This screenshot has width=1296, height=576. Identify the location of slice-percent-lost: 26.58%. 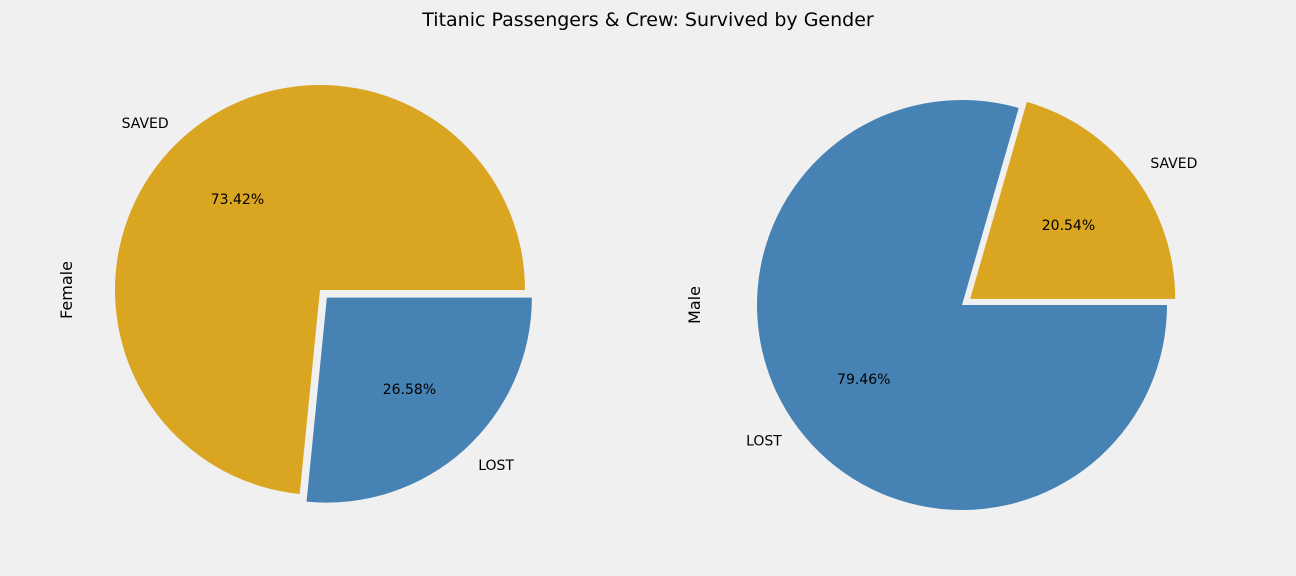
(409, 390).